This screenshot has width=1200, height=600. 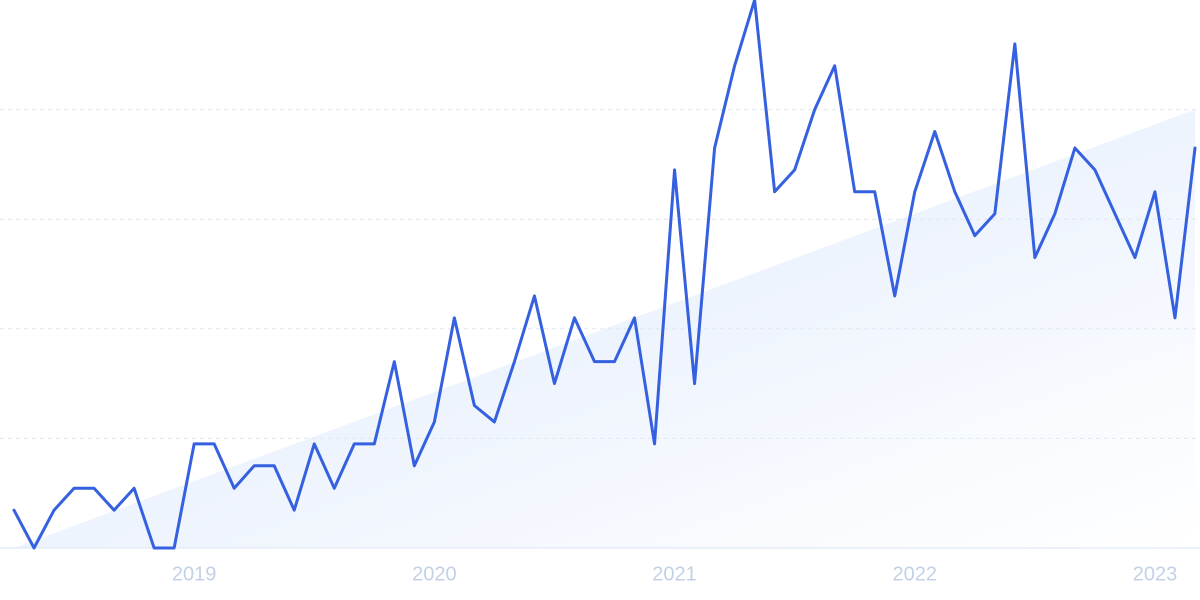 What do you see at coordinates (434, 574) in the screenshot?
I see `x-tick-label: 2020` at bounding box center [434, 574].